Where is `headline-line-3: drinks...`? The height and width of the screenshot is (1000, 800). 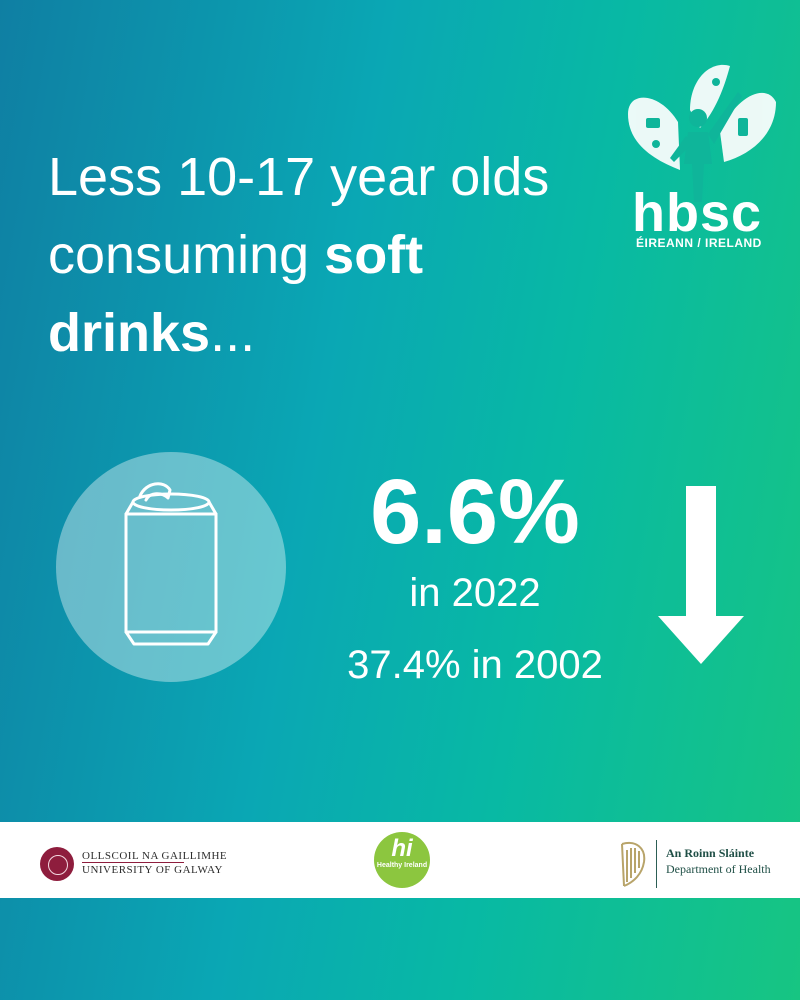
headline-line-3: drinks... is located at coordinates (328, 333).